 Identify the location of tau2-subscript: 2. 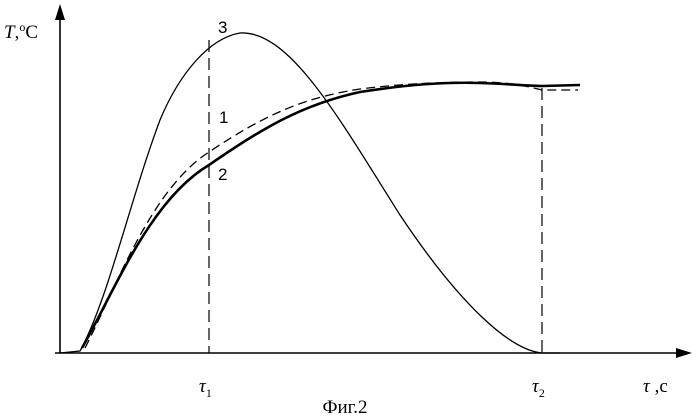
(542, 393).